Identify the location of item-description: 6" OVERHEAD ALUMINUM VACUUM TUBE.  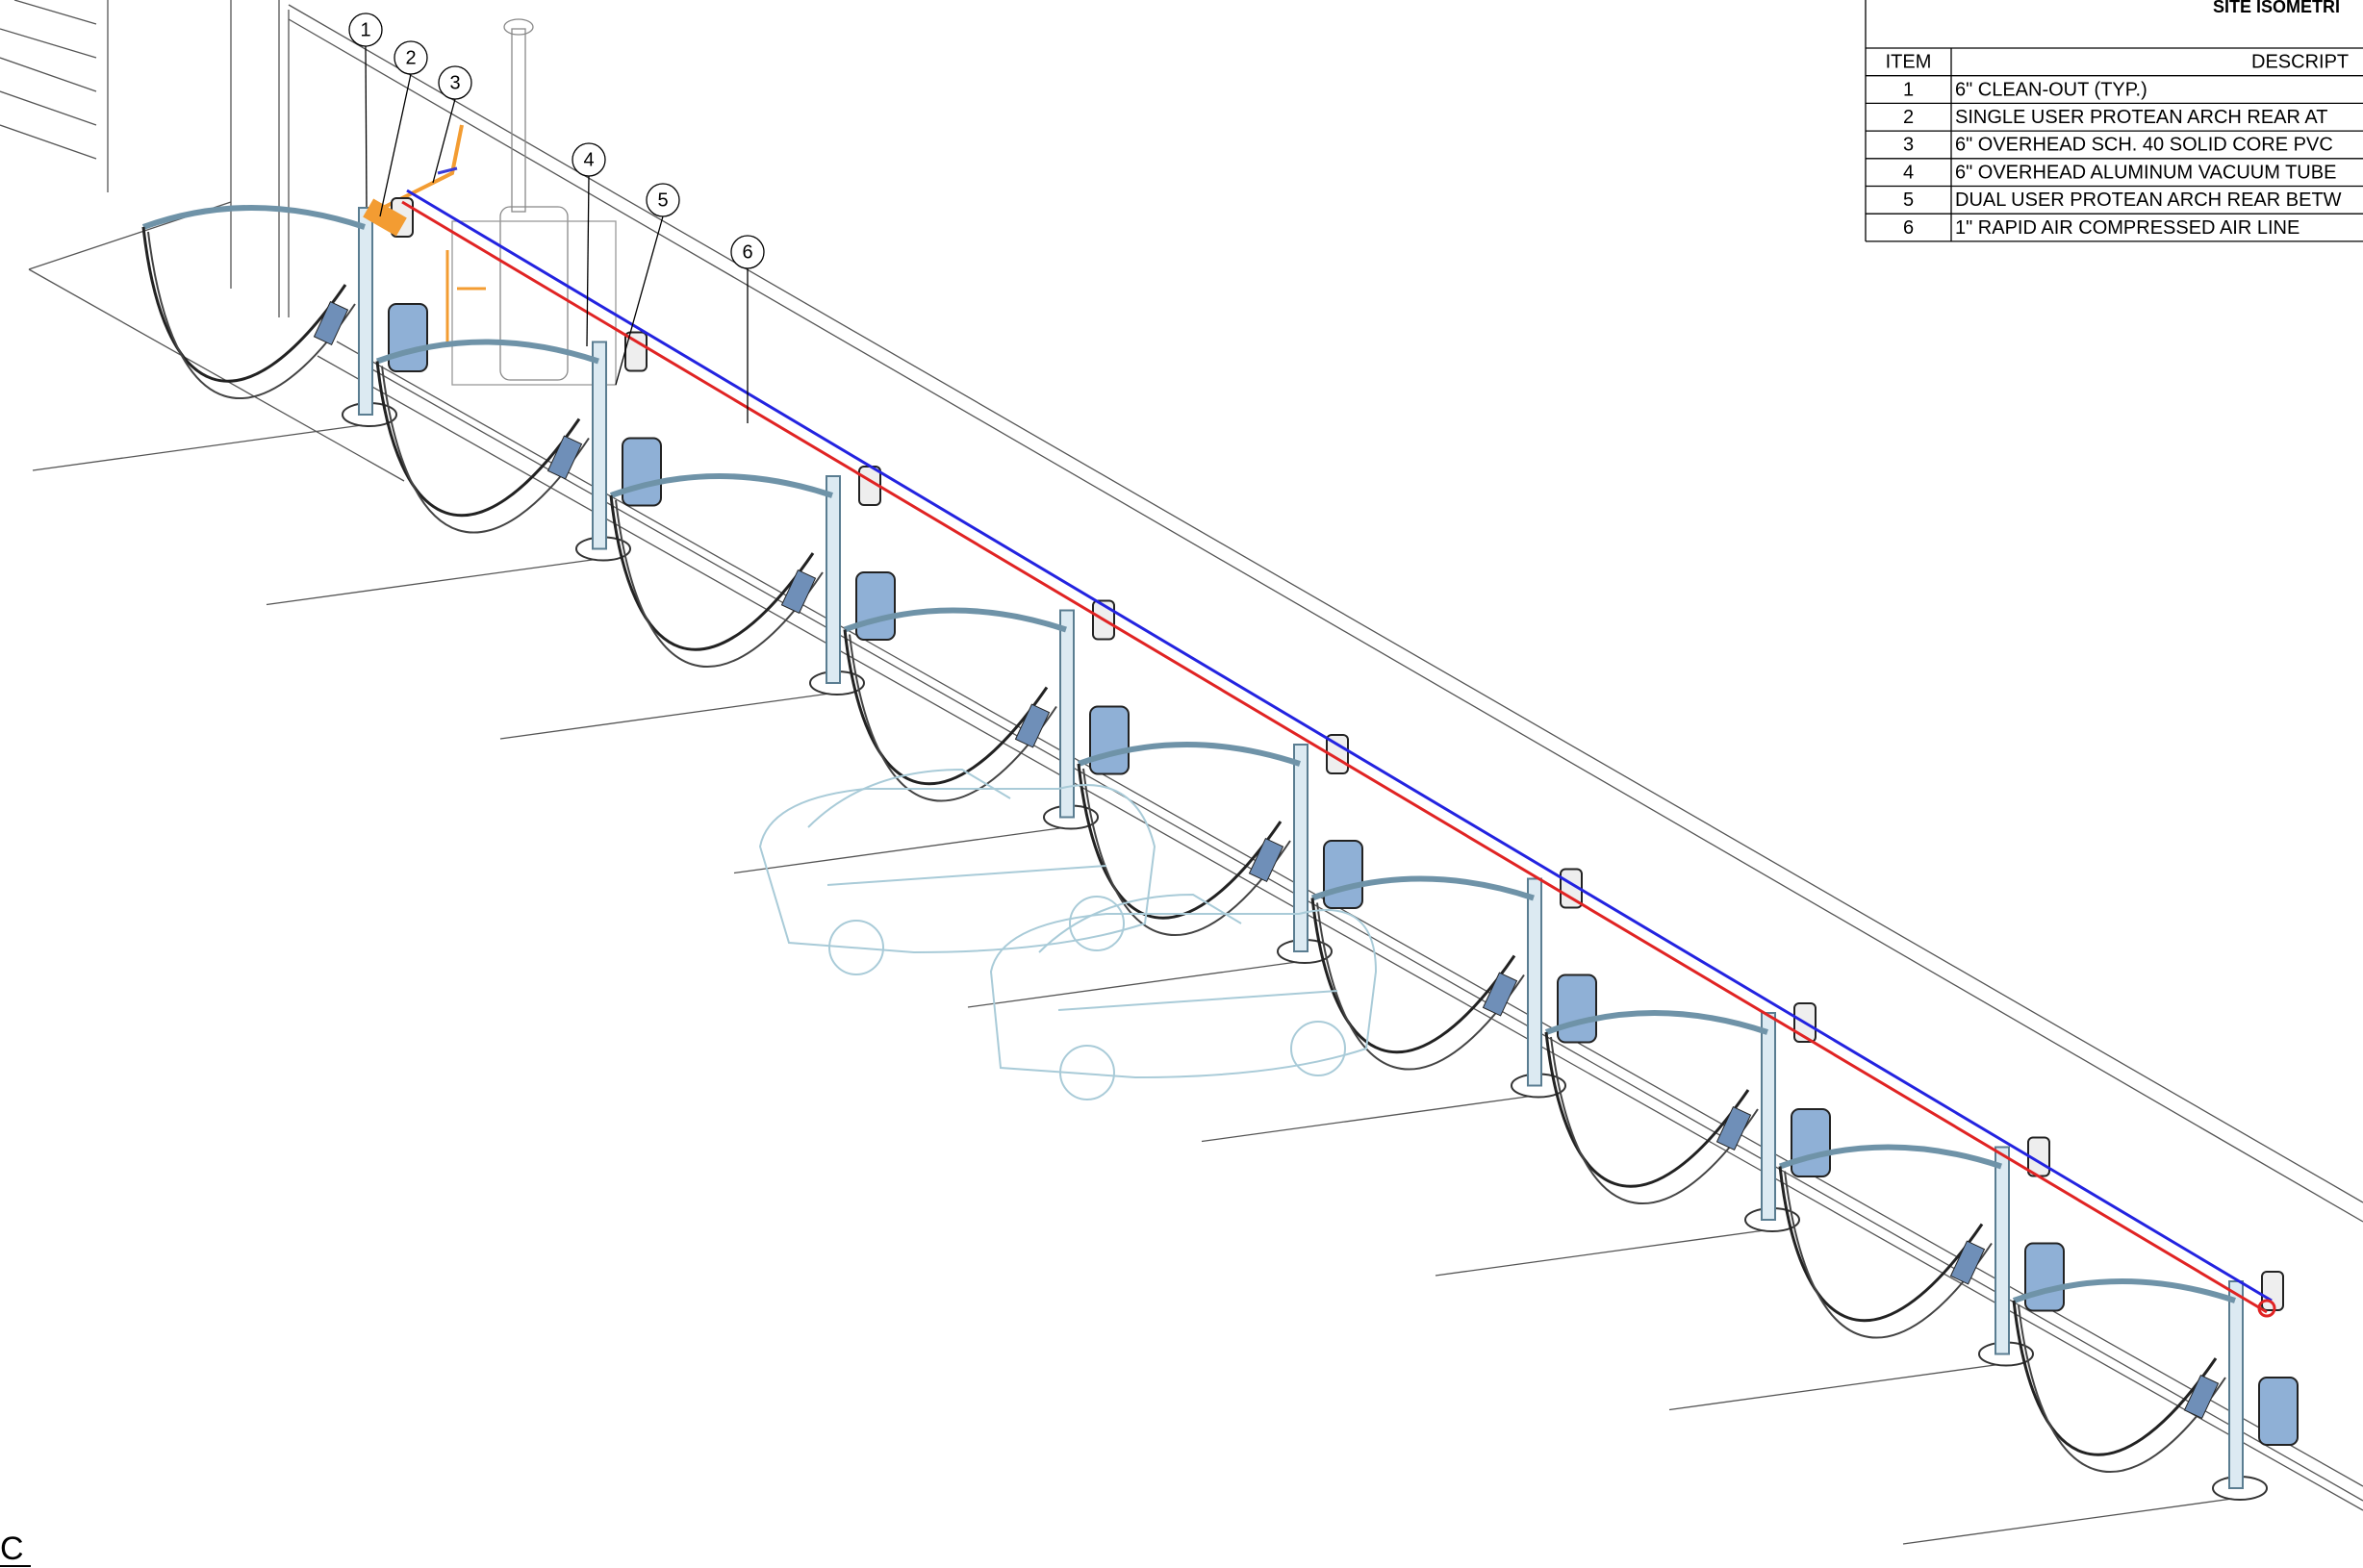
(2145, 172).